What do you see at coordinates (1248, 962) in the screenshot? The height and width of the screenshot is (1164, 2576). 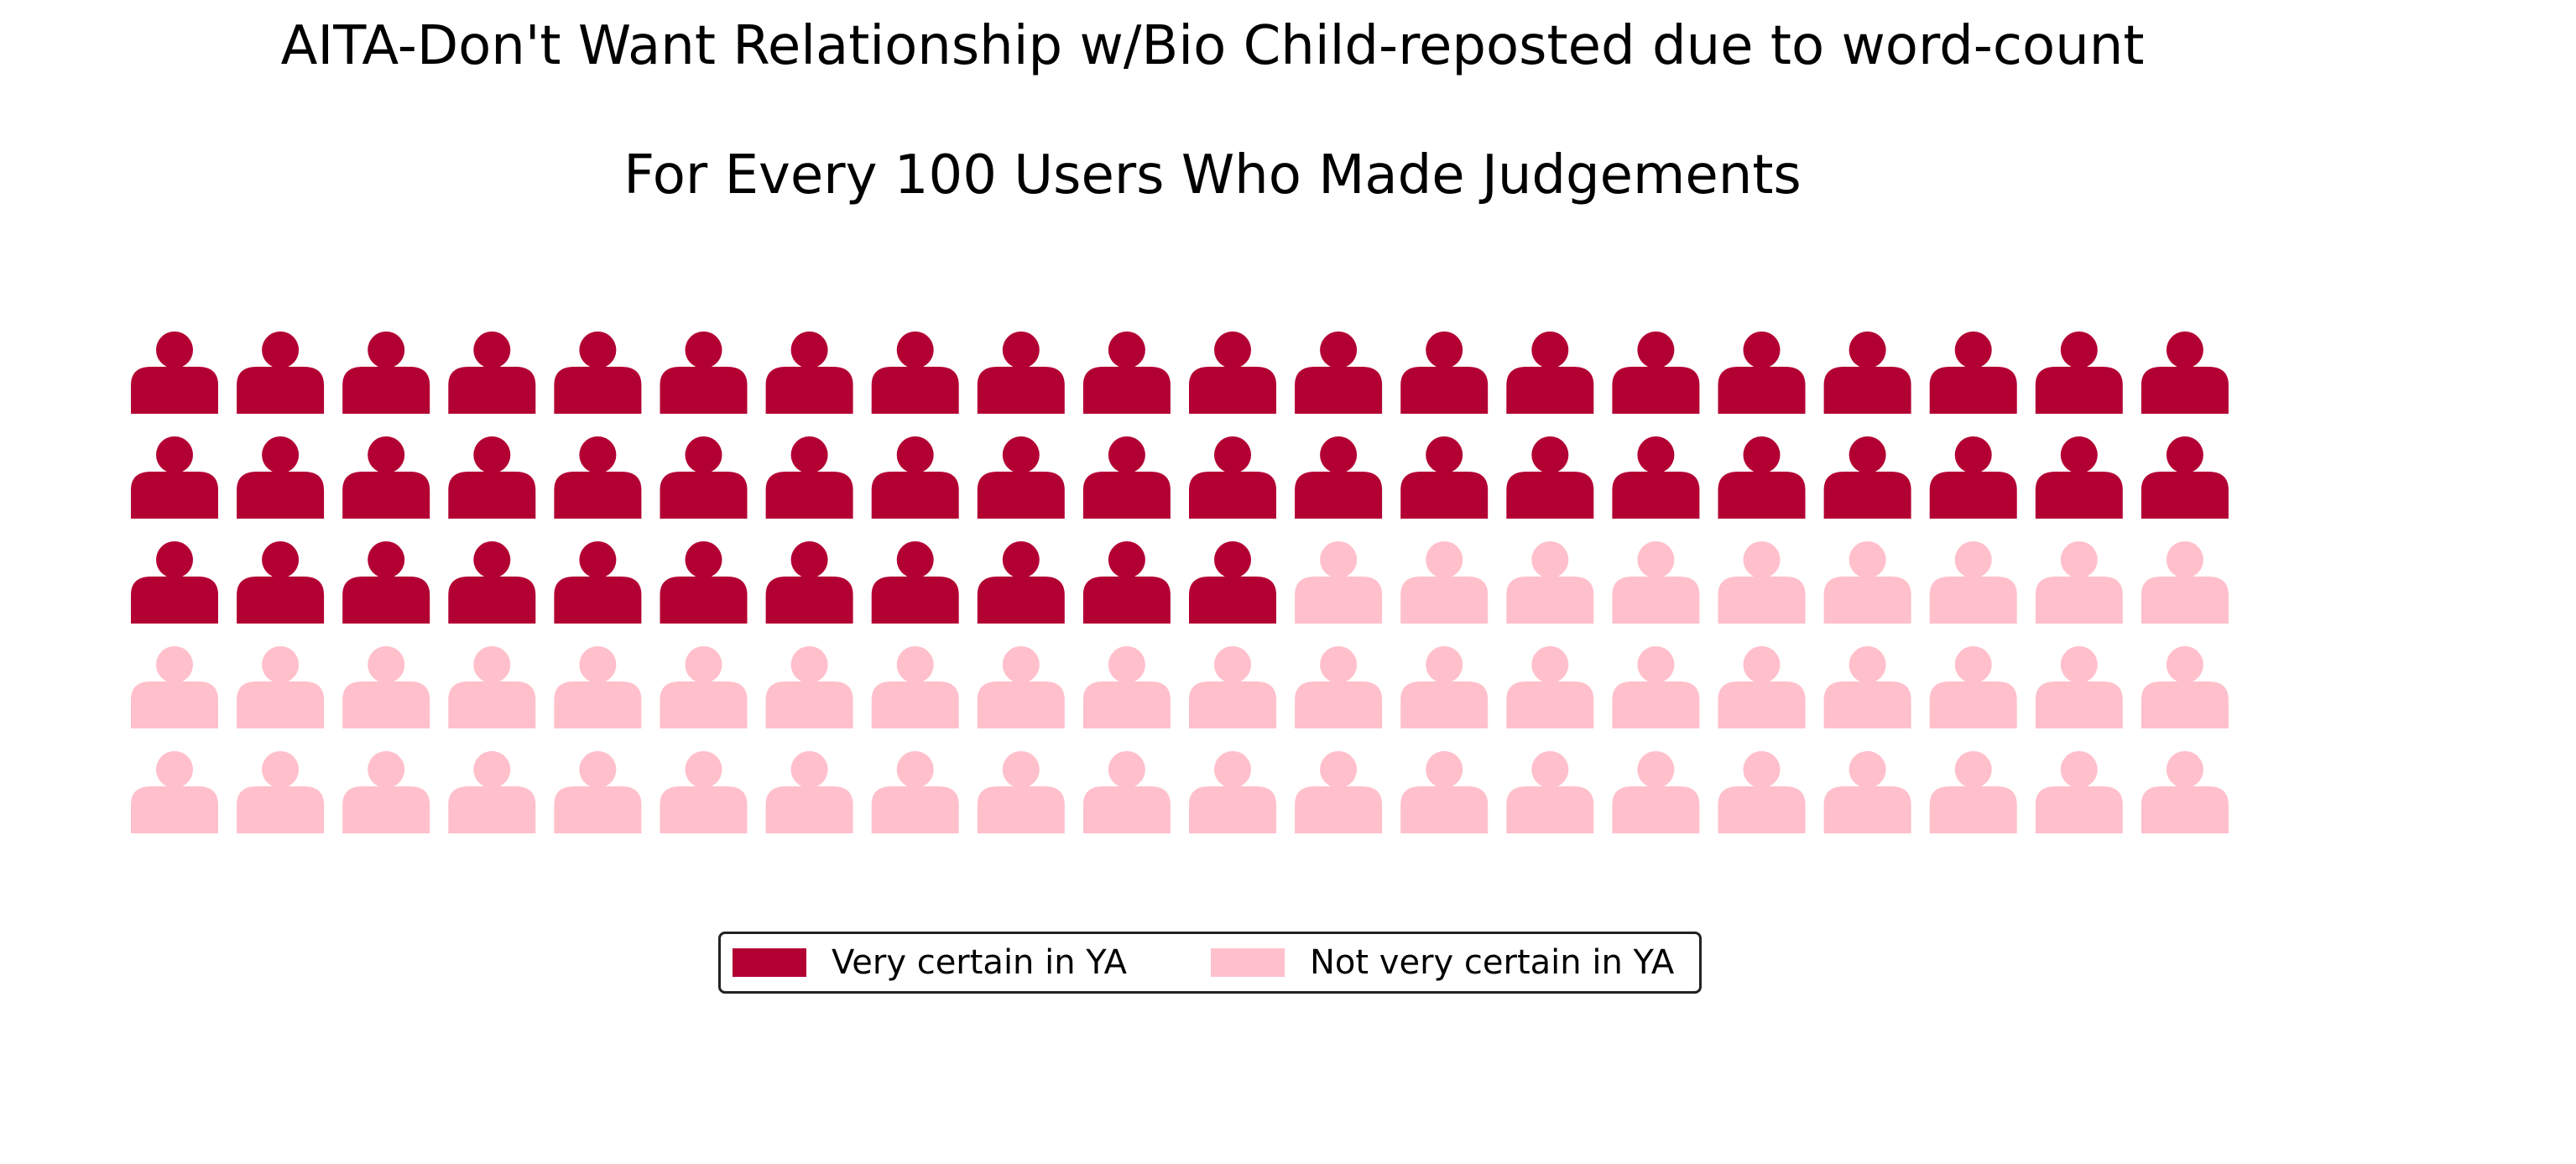 I see `legend-swatch` at bounding box center [1248, 962].